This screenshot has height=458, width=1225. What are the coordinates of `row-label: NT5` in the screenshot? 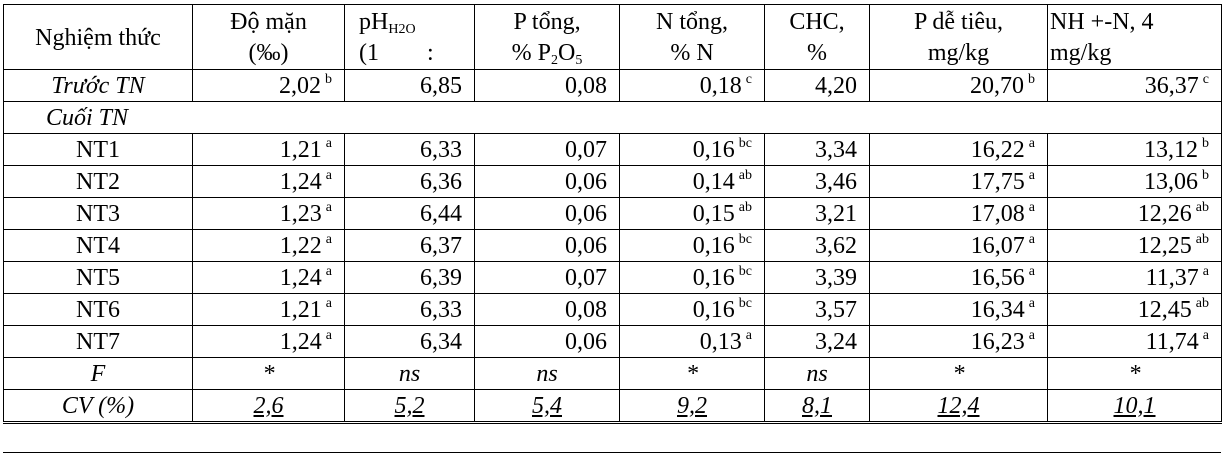 It's located at (98, 277).